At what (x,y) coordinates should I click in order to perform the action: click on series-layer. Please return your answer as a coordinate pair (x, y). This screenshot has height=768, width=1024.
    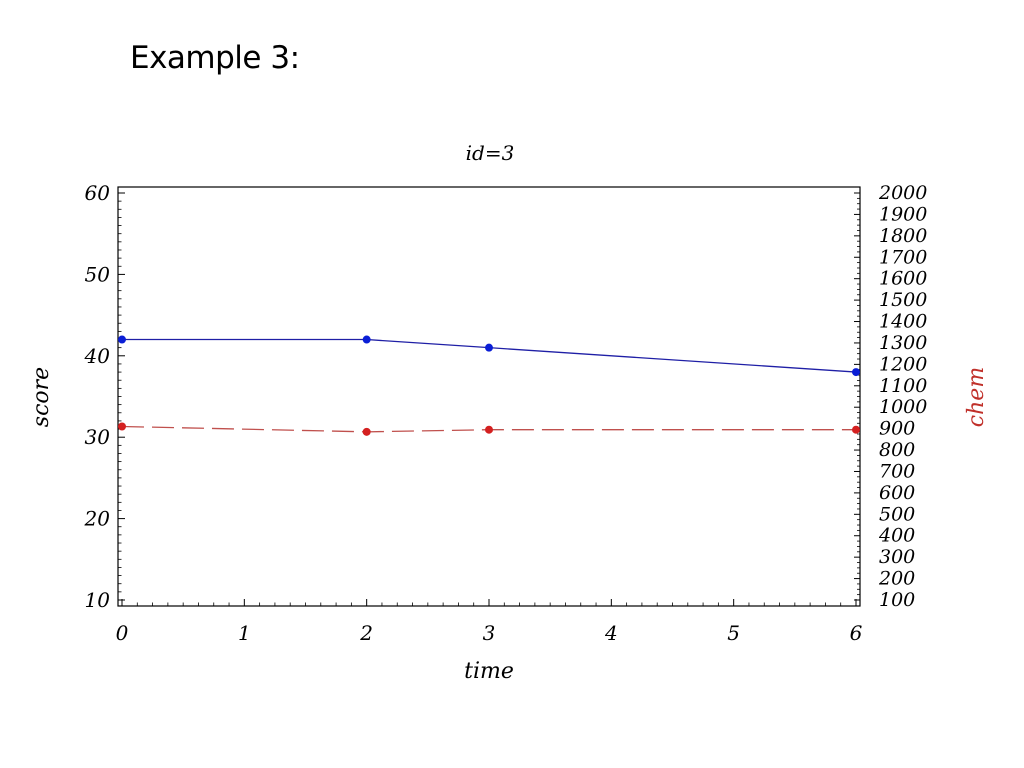
    Looking at the image, I should click on (489, 385).